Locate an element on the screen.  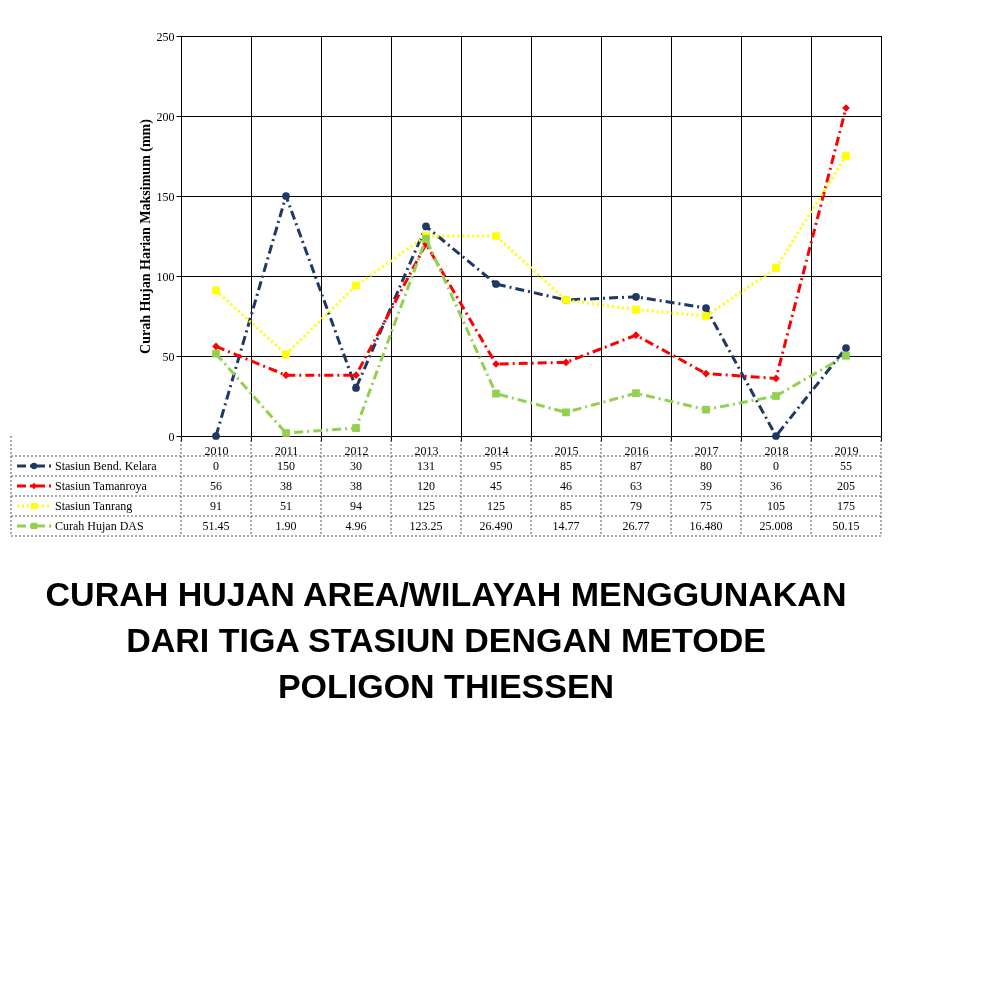
data-label: 79 is located at coordinates (636, 506).